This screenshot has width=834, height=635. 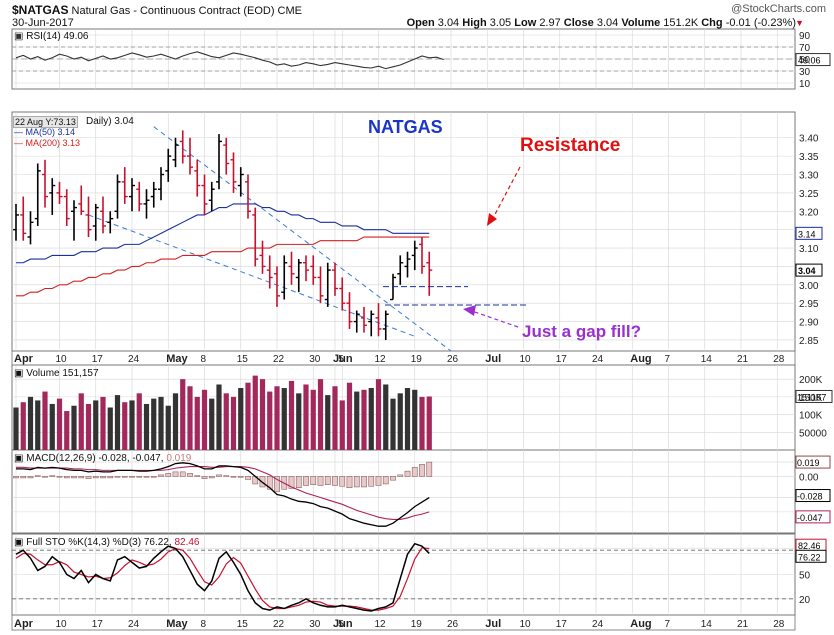 I want to click on low-value: 2.97, so click(x=550, y=23).